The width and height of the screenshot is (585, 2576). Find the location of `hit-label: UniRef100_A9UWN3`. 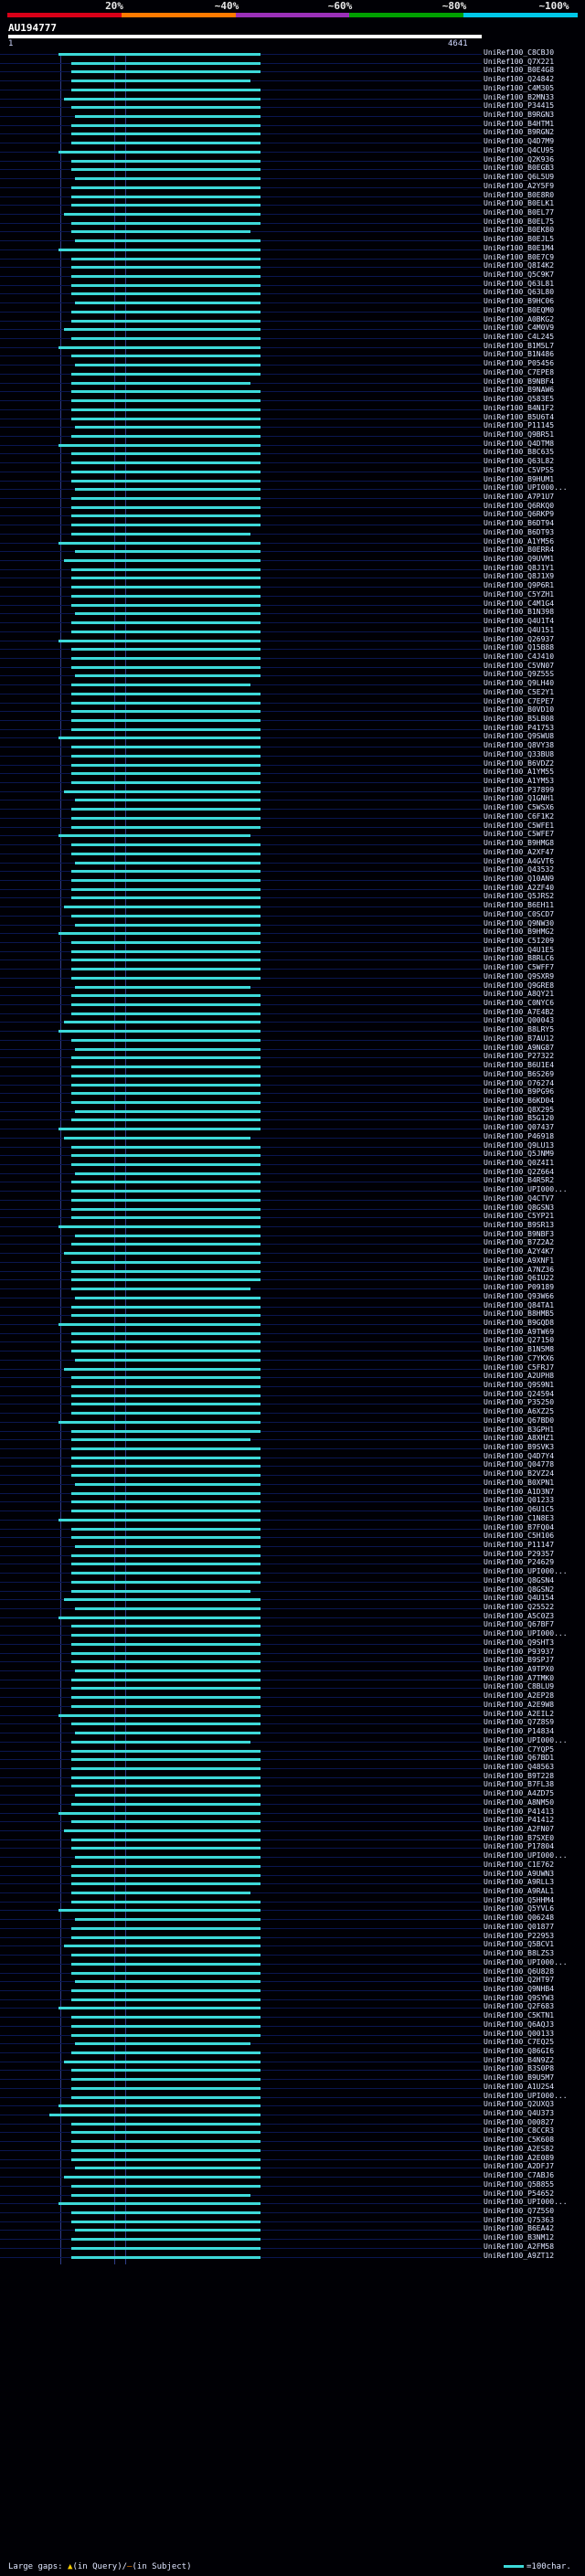

hit-label: UniRef100_A9UWN3 is located at coordinates (519, 1873).